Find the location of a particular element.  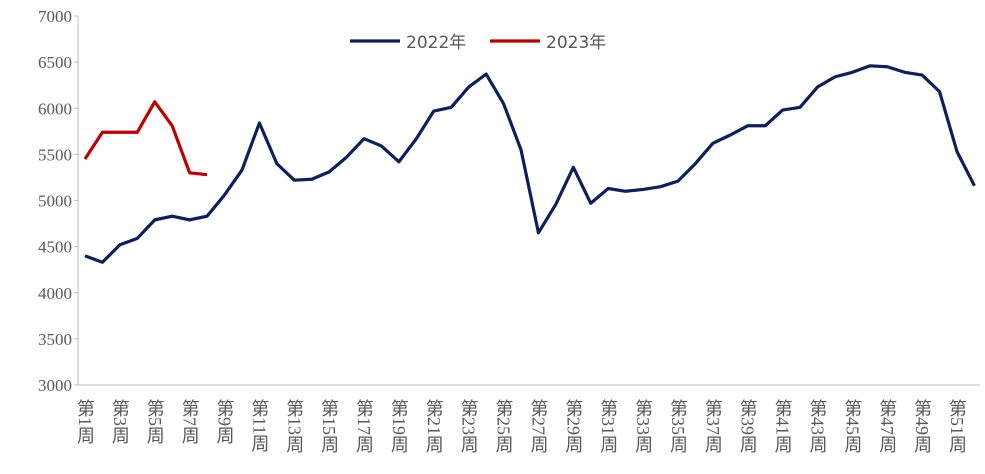

x-tick-label: 第37周 is located at coordinates (713, 426).